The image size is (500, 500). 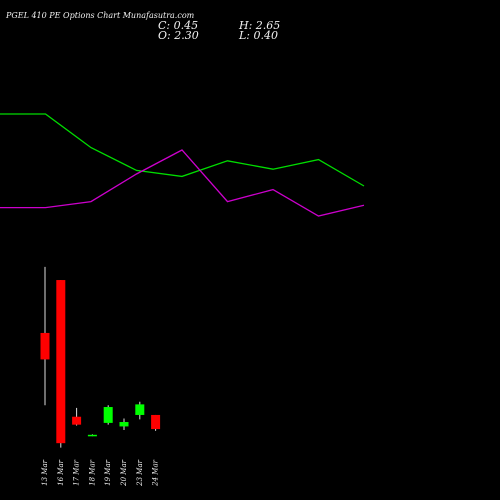 What do you see at coordinates (260, 25) in the screenshot?
I see `high-value: H: 2.65` at bounding box center [260, 25].